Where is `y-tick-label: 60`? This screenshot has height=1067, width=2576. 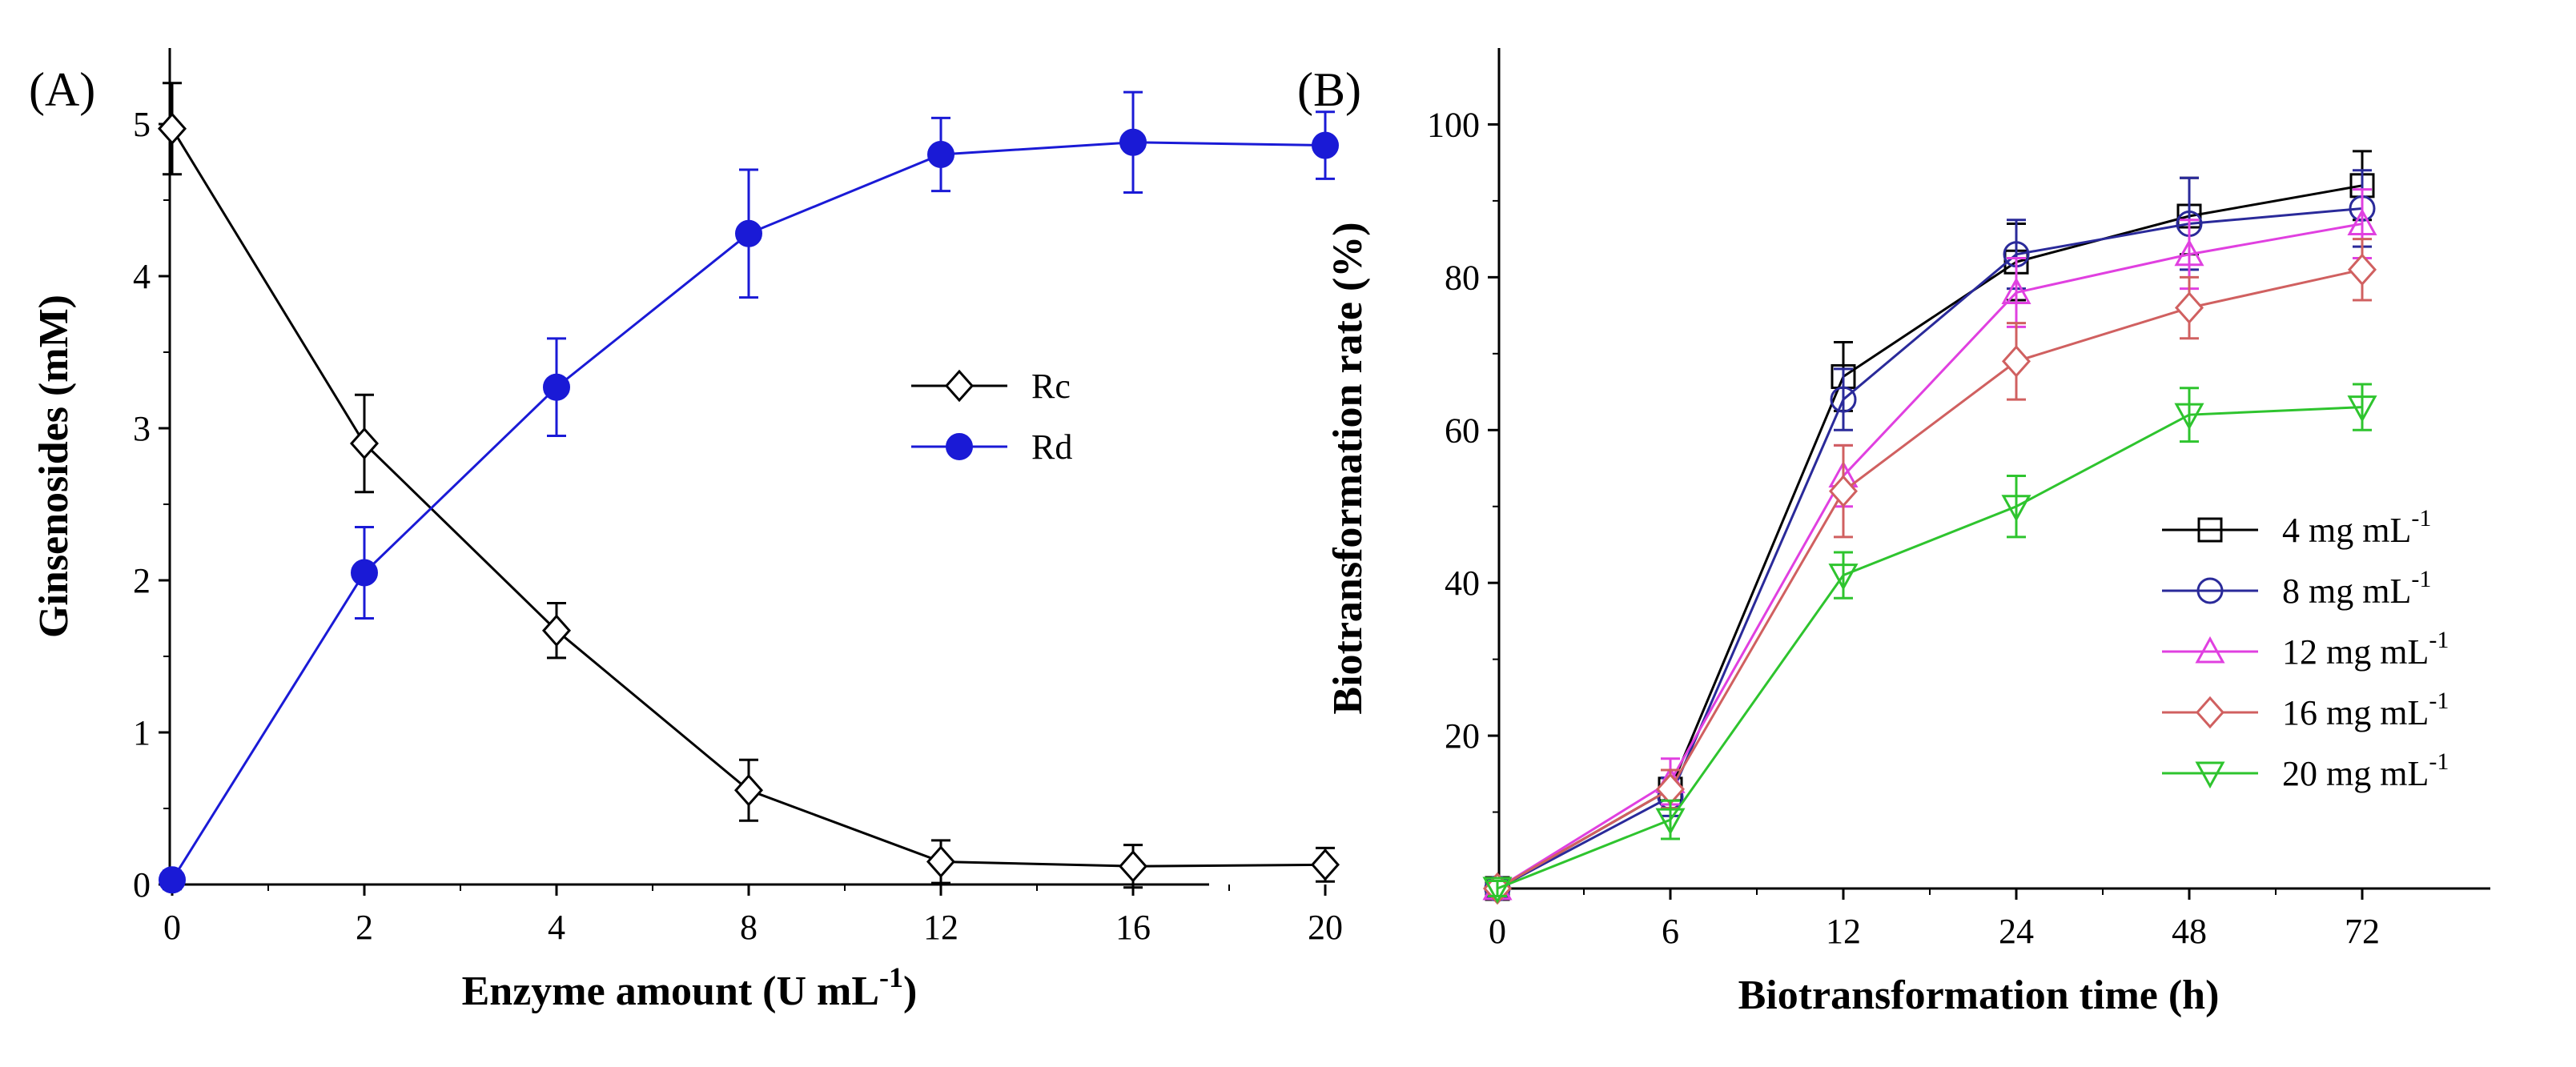
y-tick-label: 60 is located at coordinates (1462, 430).